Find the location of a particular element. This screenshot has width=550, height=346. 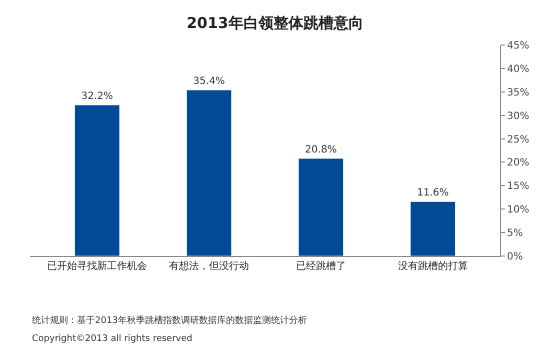

y-tick-label: 0% is located at coordinates (515, 257).